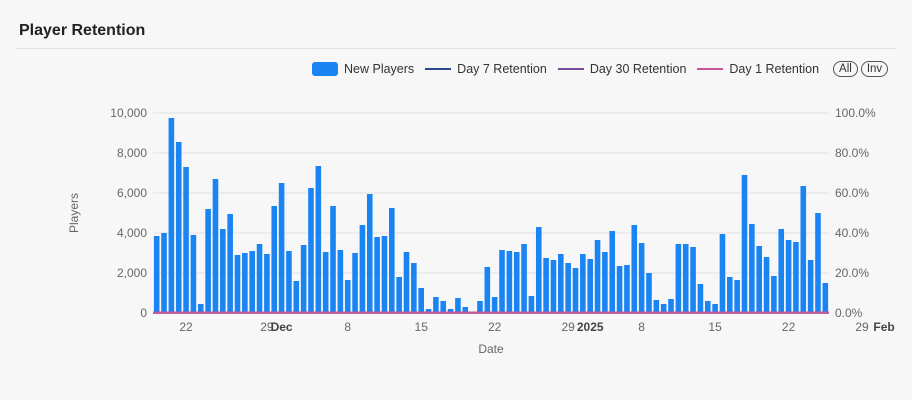 This screenshot has height=400, width=912. Describe the element at coordinates (874, 69) in the screenshot. I see `invert-selection-button: Inv` at that location.